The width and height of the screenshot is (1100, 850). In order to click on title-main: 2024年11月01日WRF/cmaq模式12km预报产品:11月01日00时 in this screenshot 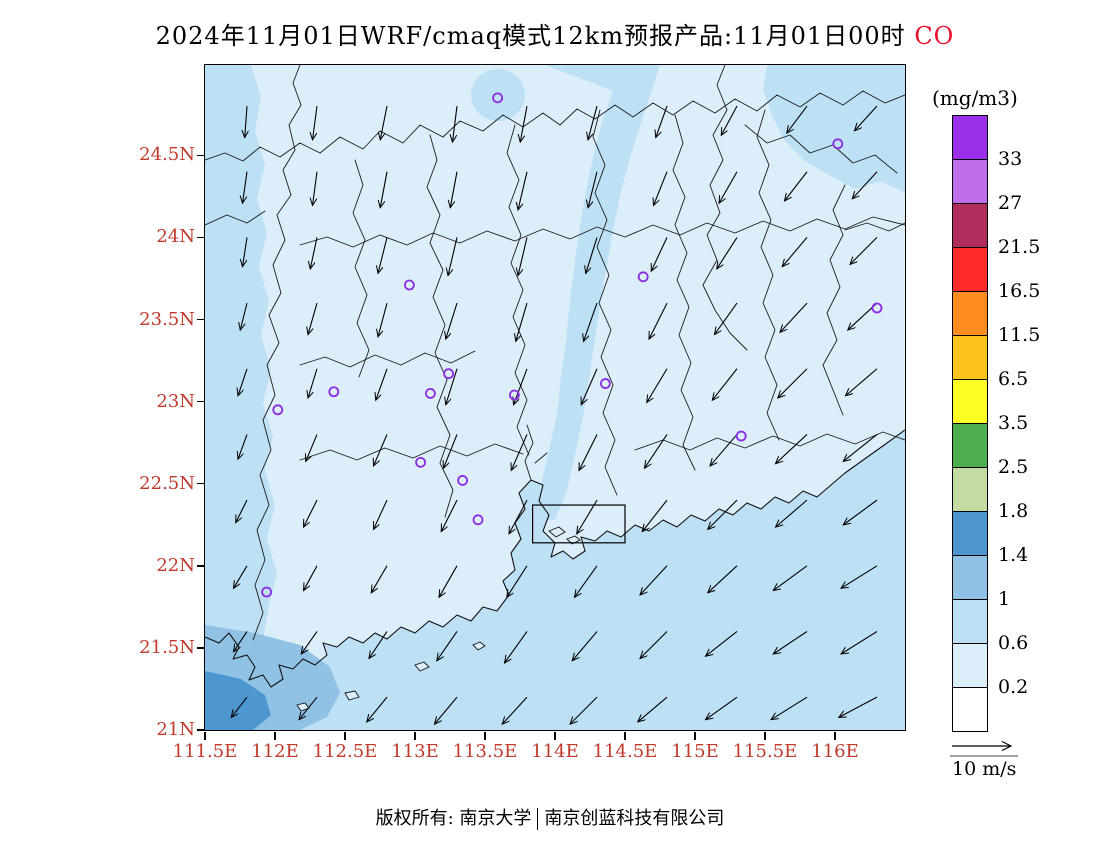, I will do `click(530, 36)`.